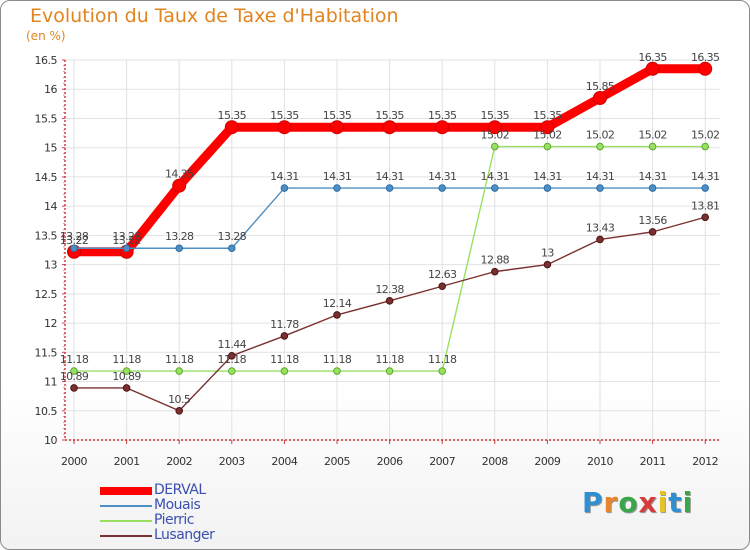  What do you see at coordinates (648, 502) in the screenshot?
I see `logo-letter: x` at bounding box center [648, 502].